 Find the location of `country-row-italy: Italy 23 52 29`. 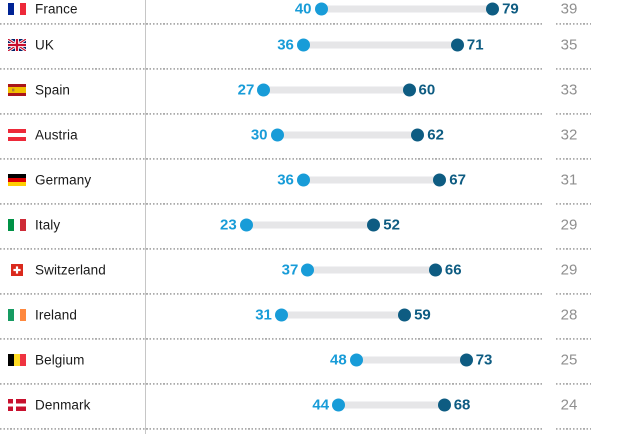

country-row-italy: Italy 23 52 29 is located at coordinates (315, 225).